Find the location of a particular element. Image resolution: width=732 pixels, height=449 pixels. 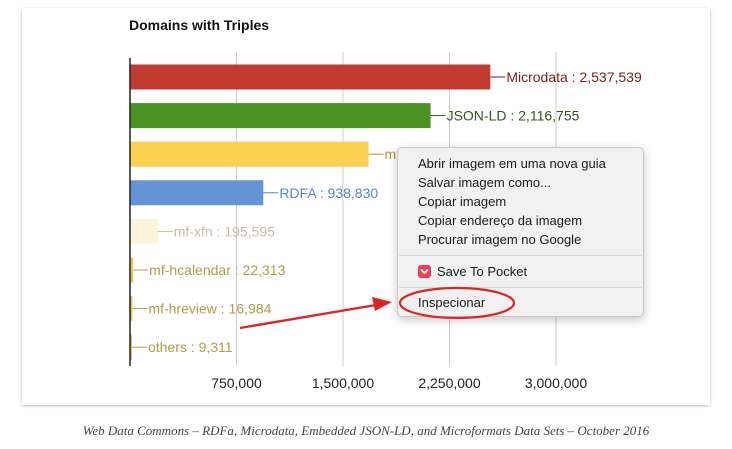

menu-item-copy-image-address: Copiar endereço da imagem is located at coordinates (500, 220).